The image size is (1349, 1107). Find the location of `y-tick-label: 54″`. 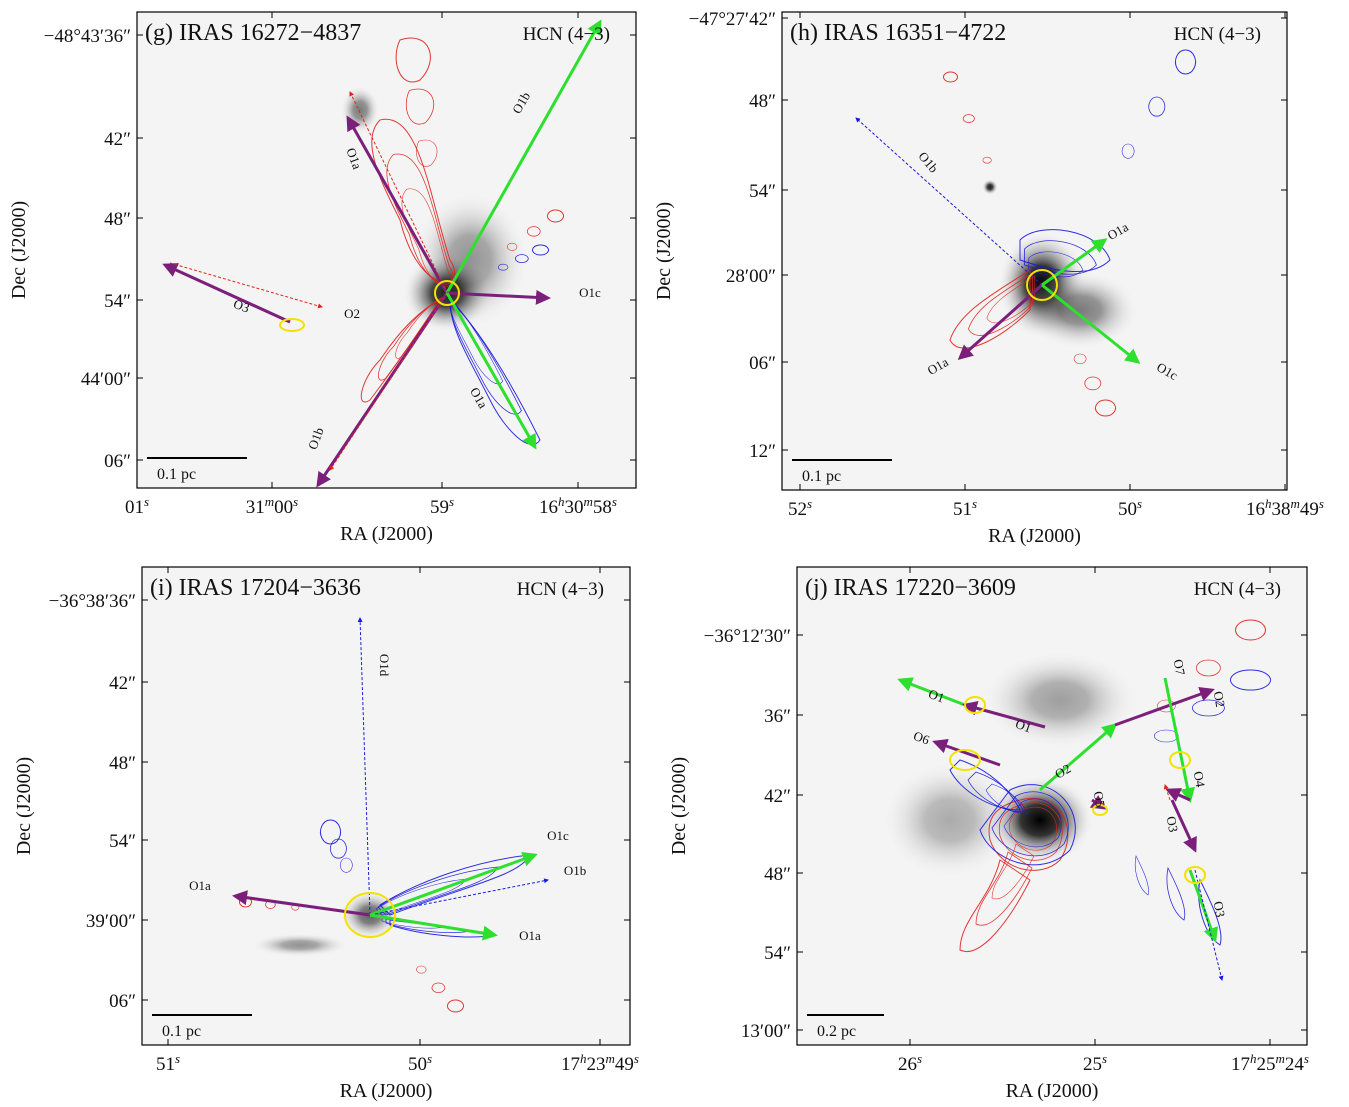

y-tick-label: 54″ is located at coordinates (777, 953).